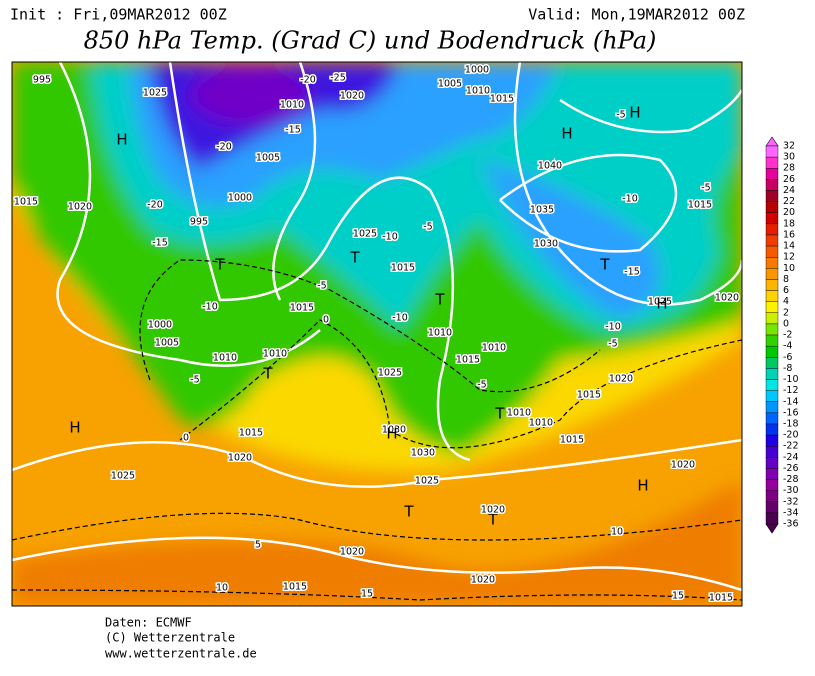 The height and width of the screenshot is (676, 815). Describe the element at coordinates (636, 15) in the screenshot. I see `valid-date: Valid: Mon,19MAR2012 00Z` at that location.